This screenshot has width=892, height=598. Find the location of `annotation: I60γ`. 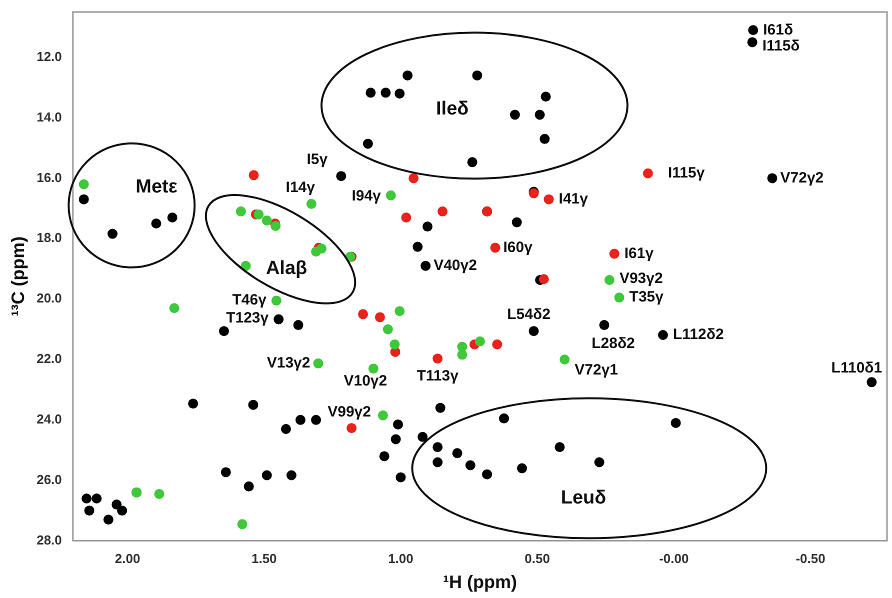

annotation: I60γ is located at coordinates (518, 247).